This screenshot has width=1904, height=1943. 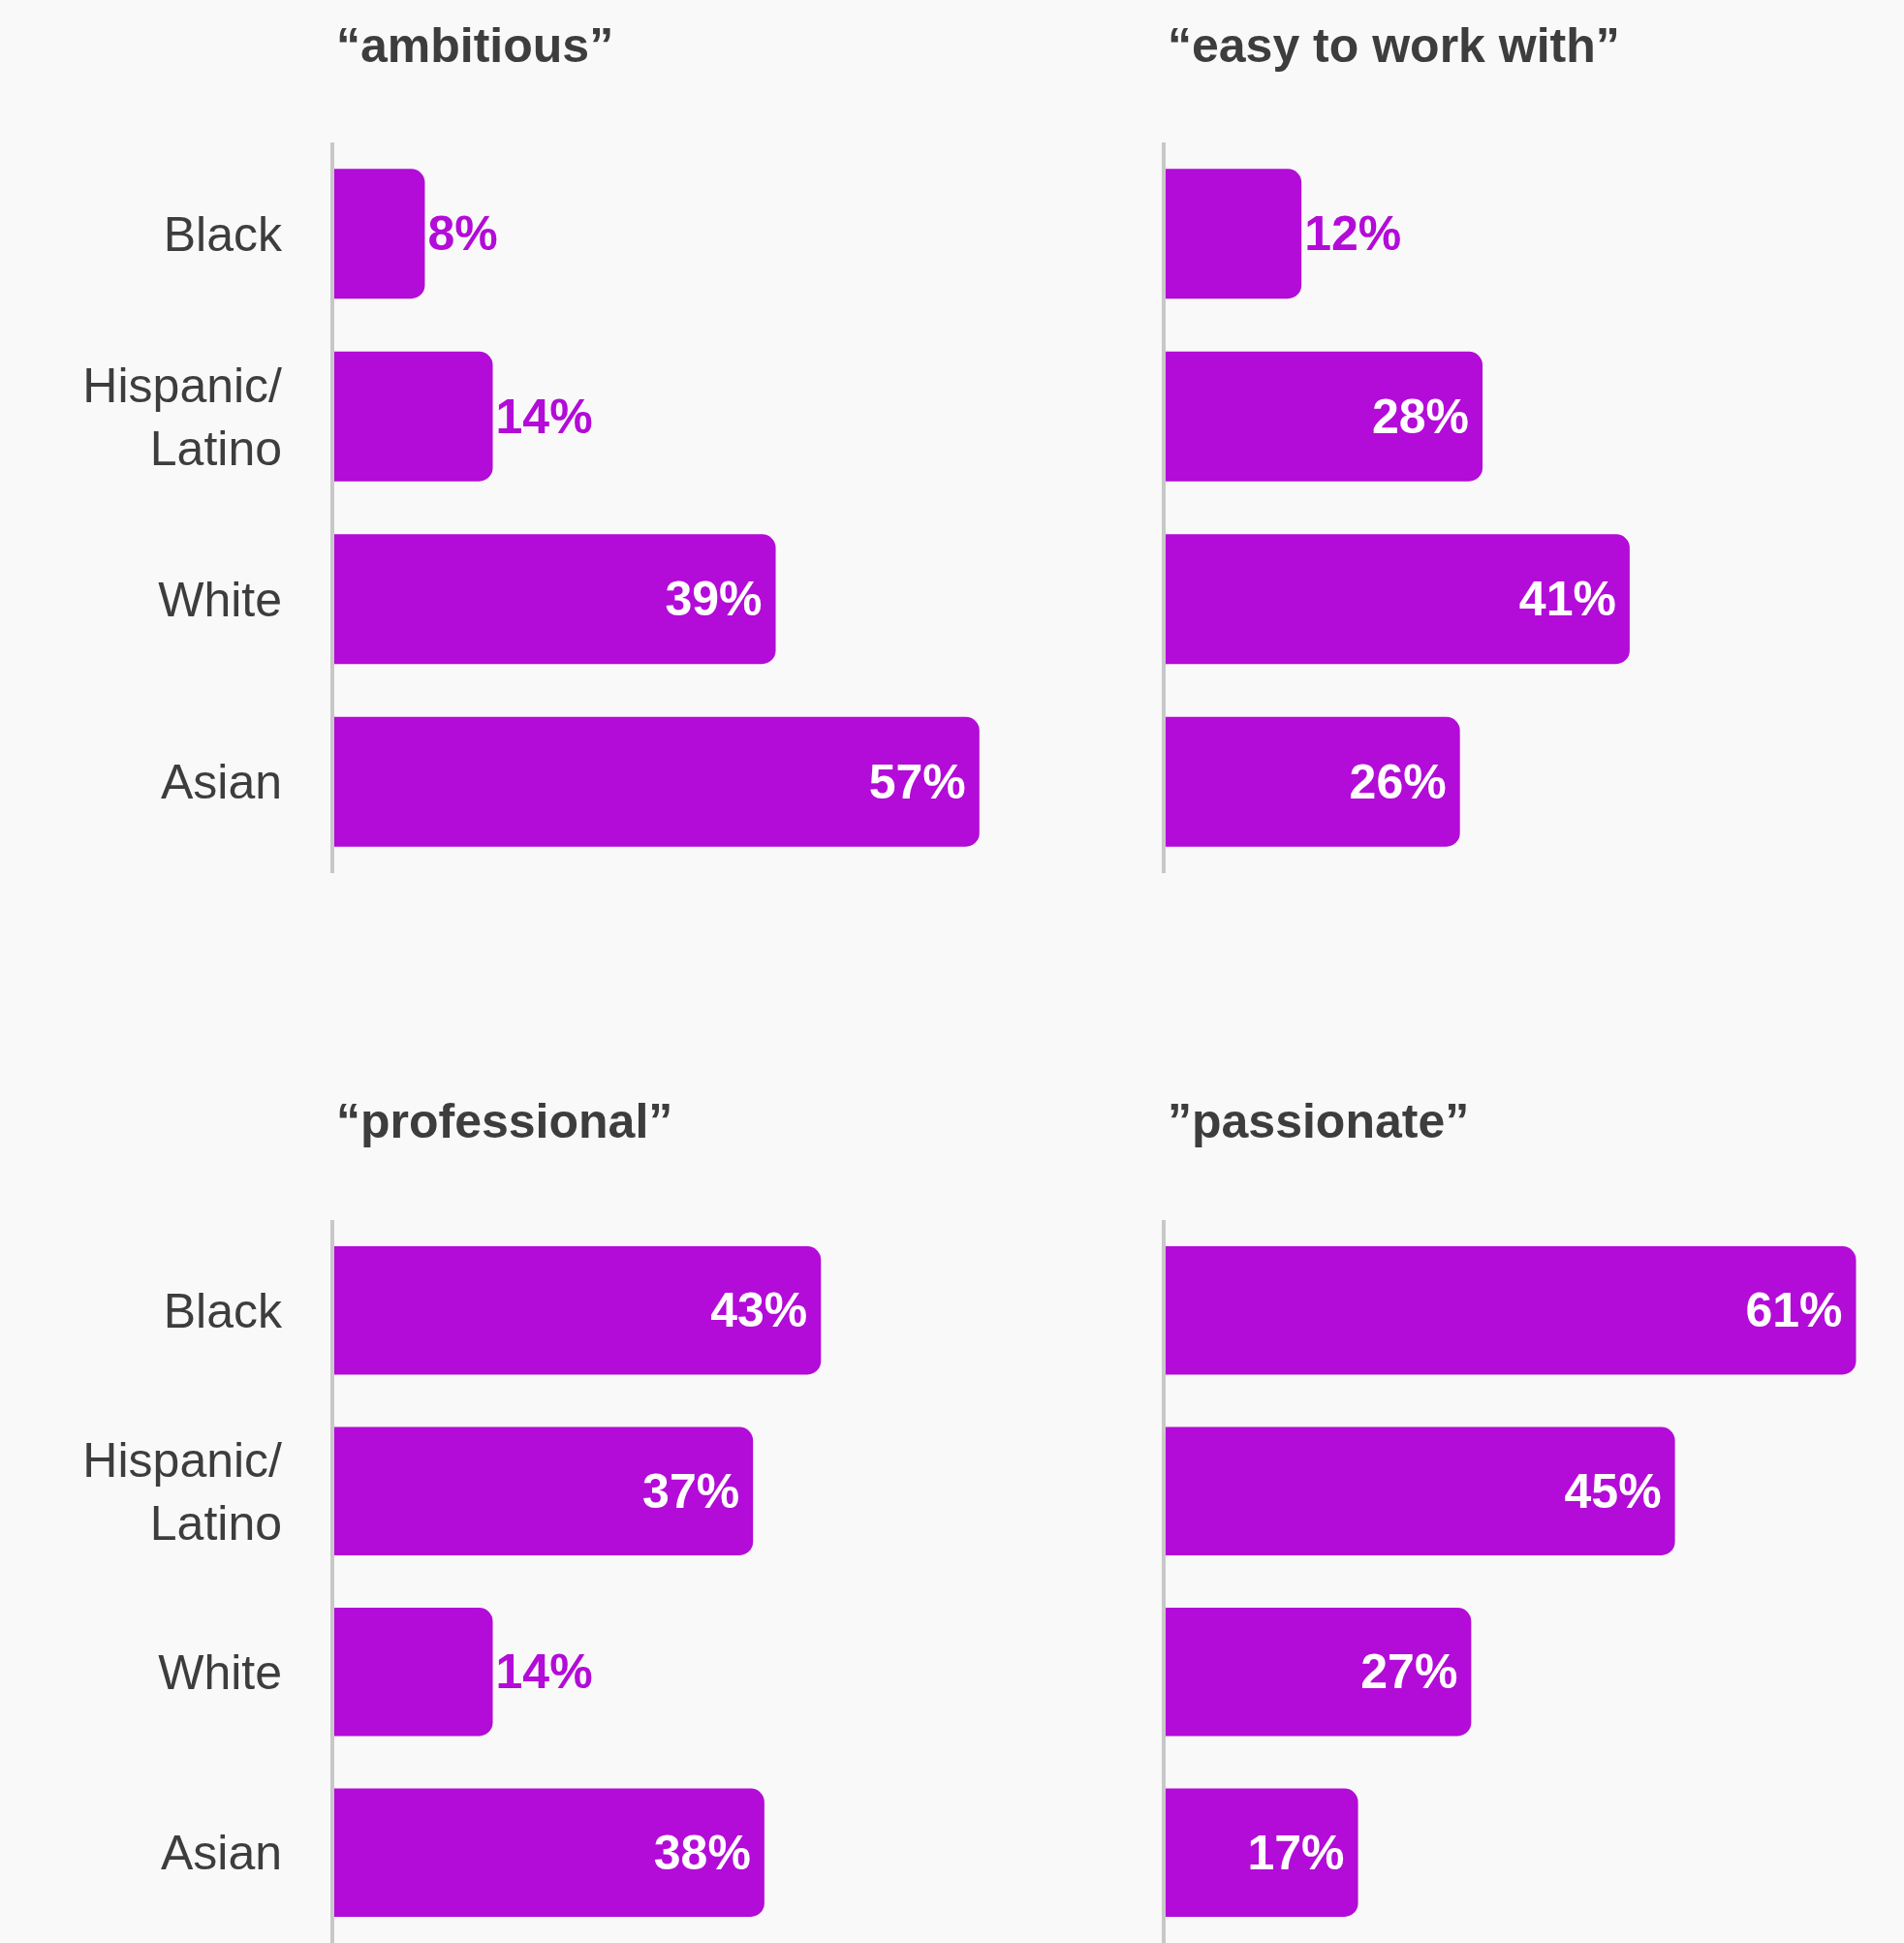 I want to click on data-label: 61%, so click(x=1794, y=1310).